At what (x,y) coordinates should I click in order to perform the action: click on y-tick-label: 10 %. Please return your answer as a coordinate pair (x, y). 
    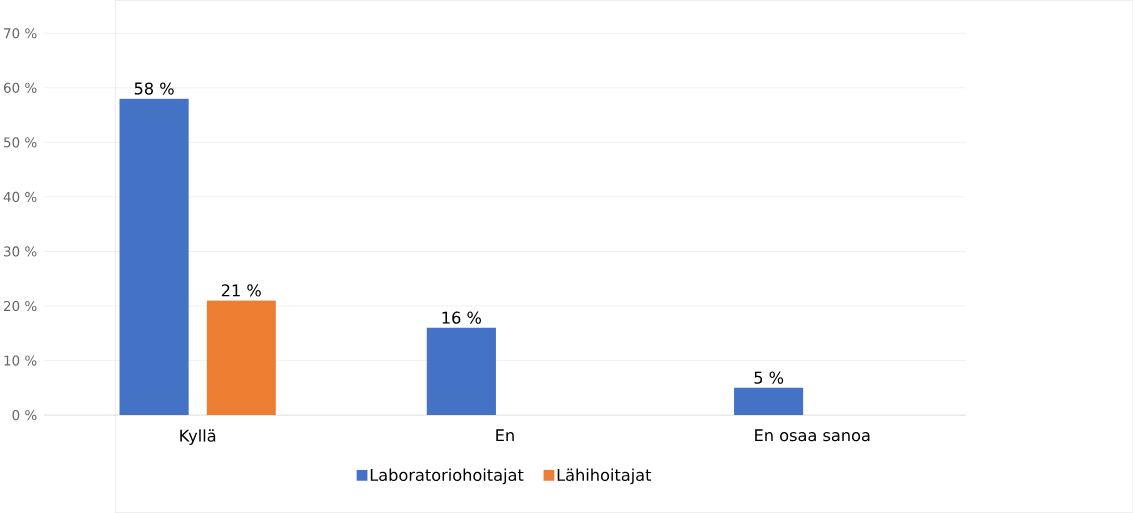
    Looking at the image, I should click on (20, 360).